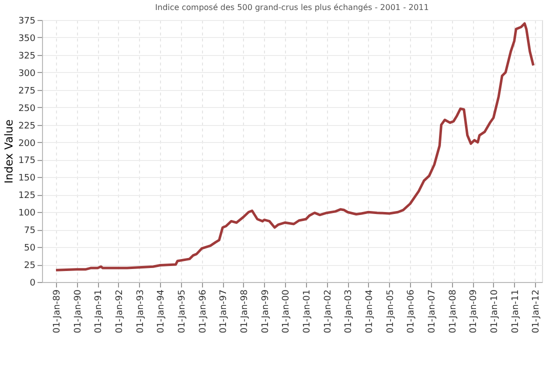 This screenshot has width=550, height=366. I want to click on x-tick-label: 01-Jan-07, so click(432, 312).